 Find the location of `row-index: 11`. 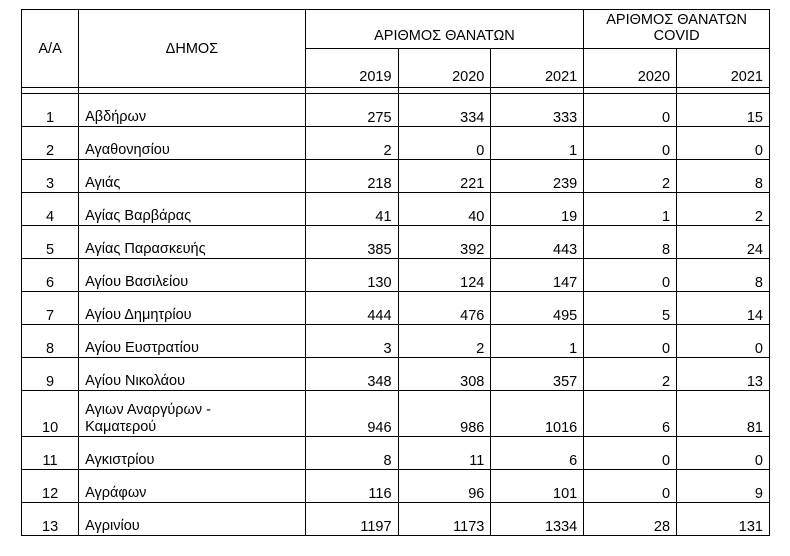

row-index: 11 is located at coordinates (50, 453).